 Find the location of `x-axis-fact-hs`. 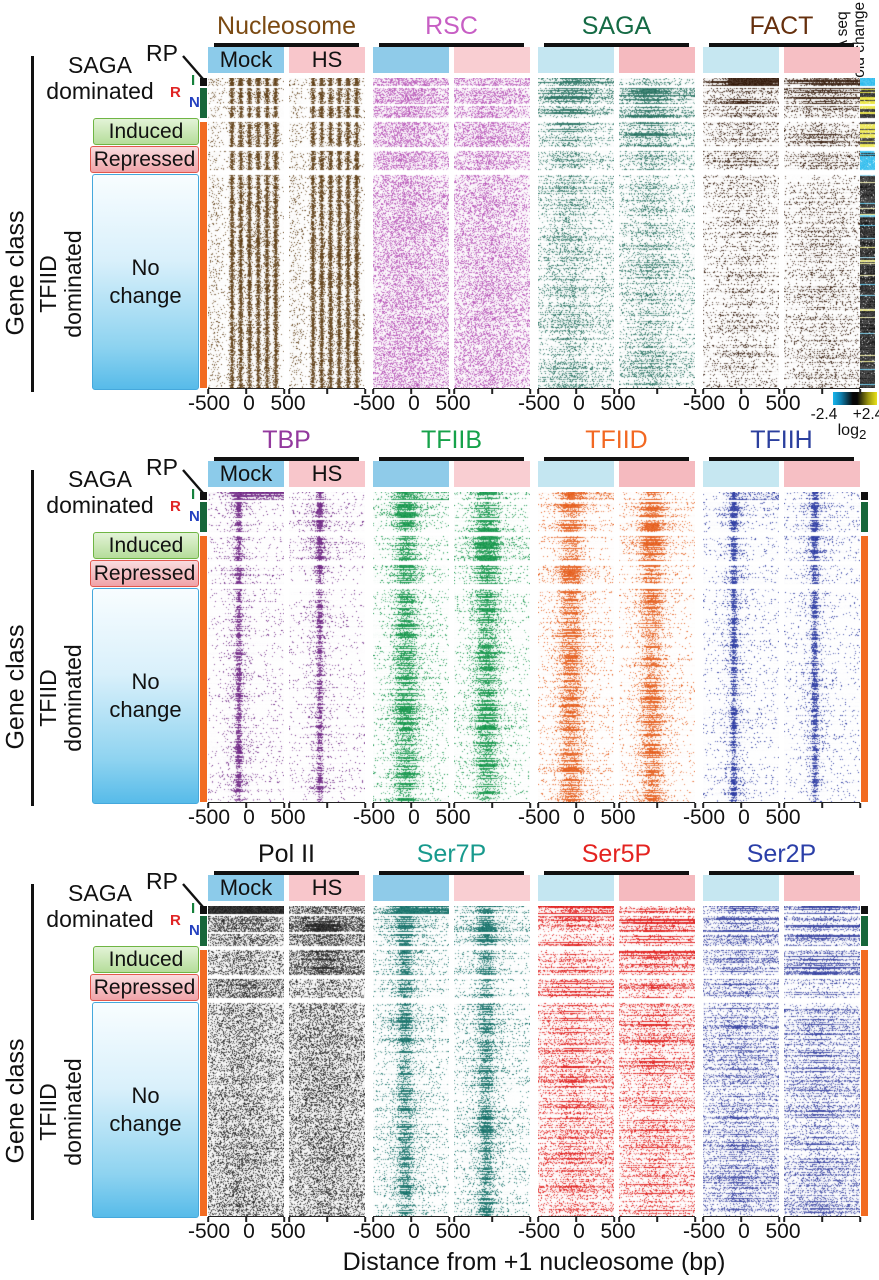

x-axis-fact-hs is located at coordinates (822, 391).